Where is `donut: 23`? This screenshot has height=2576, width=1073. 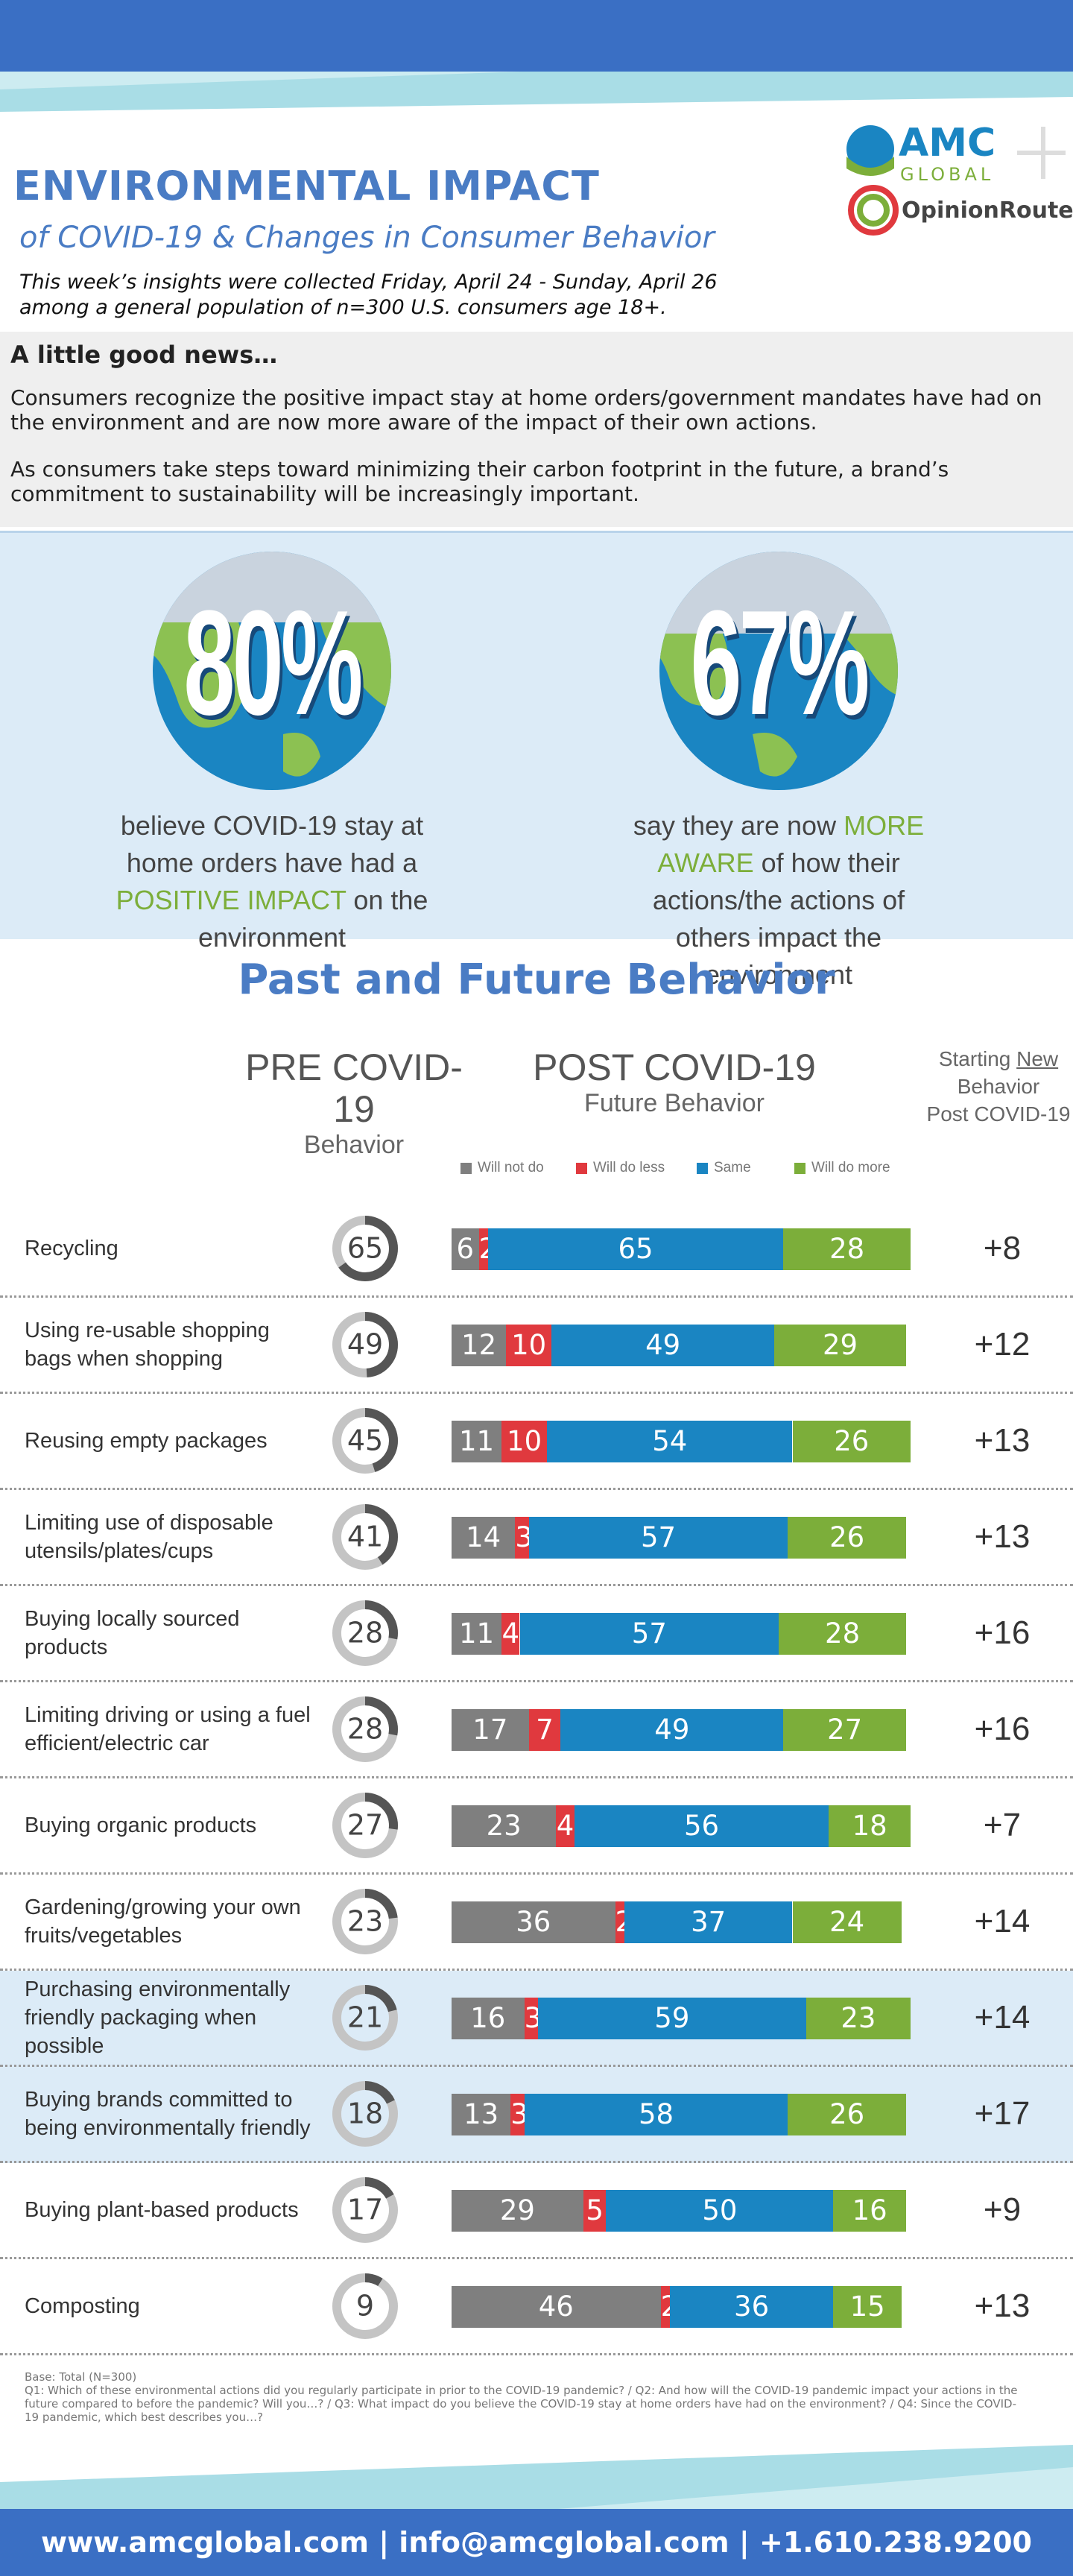 donut: 23 is located at coordinates (365, 1921).